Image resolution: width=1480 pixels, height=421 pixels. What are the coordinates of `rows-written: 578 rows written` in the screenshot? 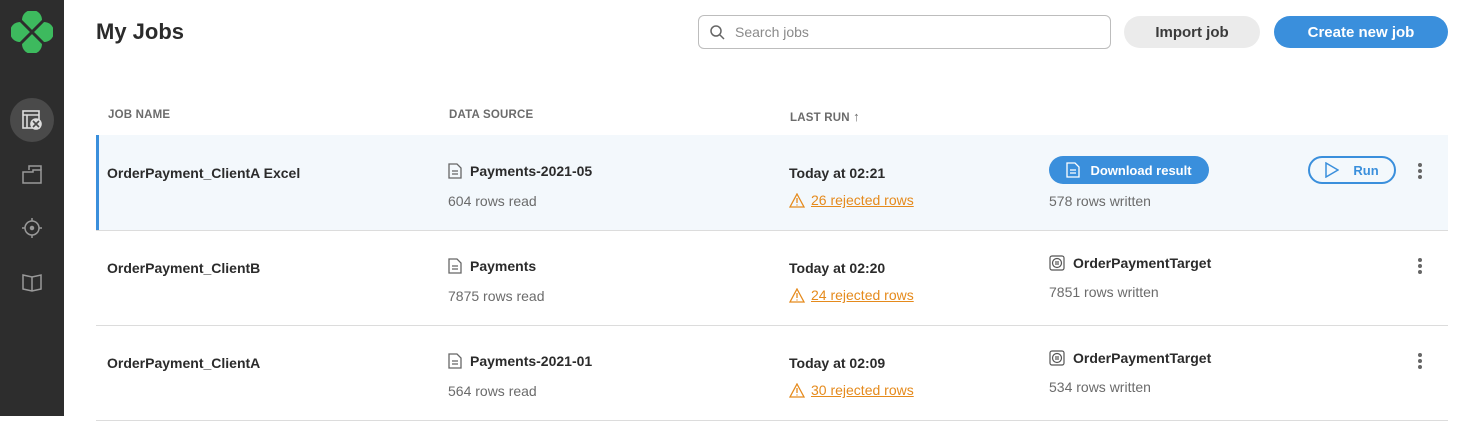 It's located at (1100, 201).